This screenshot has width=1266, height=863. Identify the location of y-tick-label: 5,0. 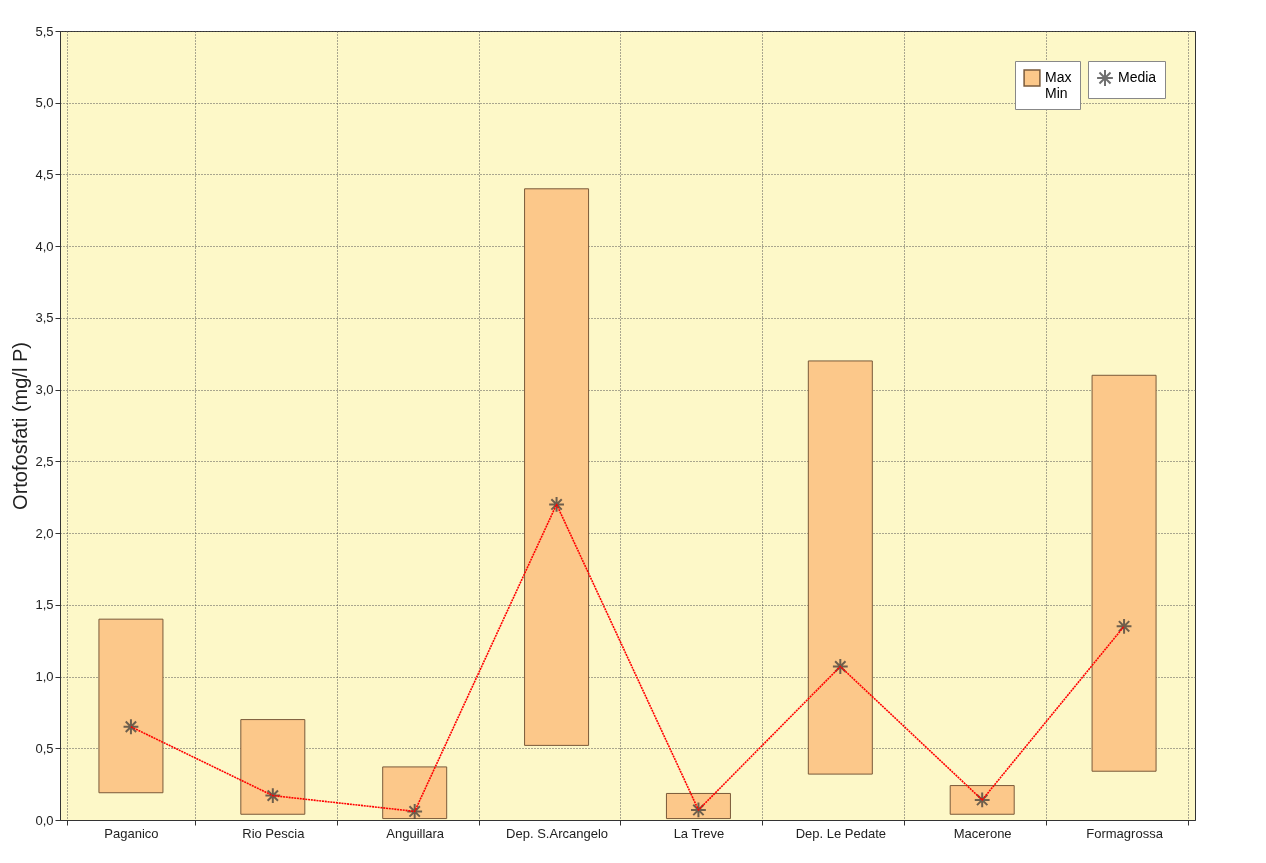
(44, 103).